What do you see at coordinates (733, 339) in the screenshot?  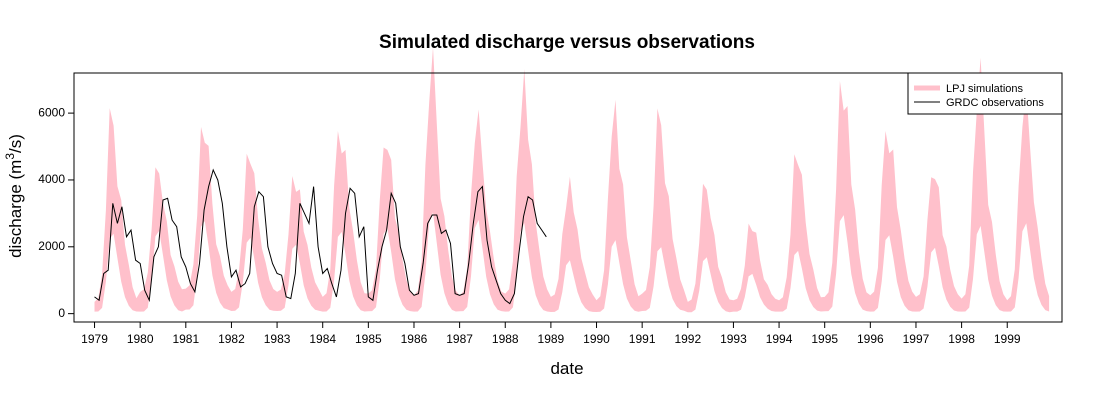 I see `x-tick-label: 1993` at bounding box center [733, 339].